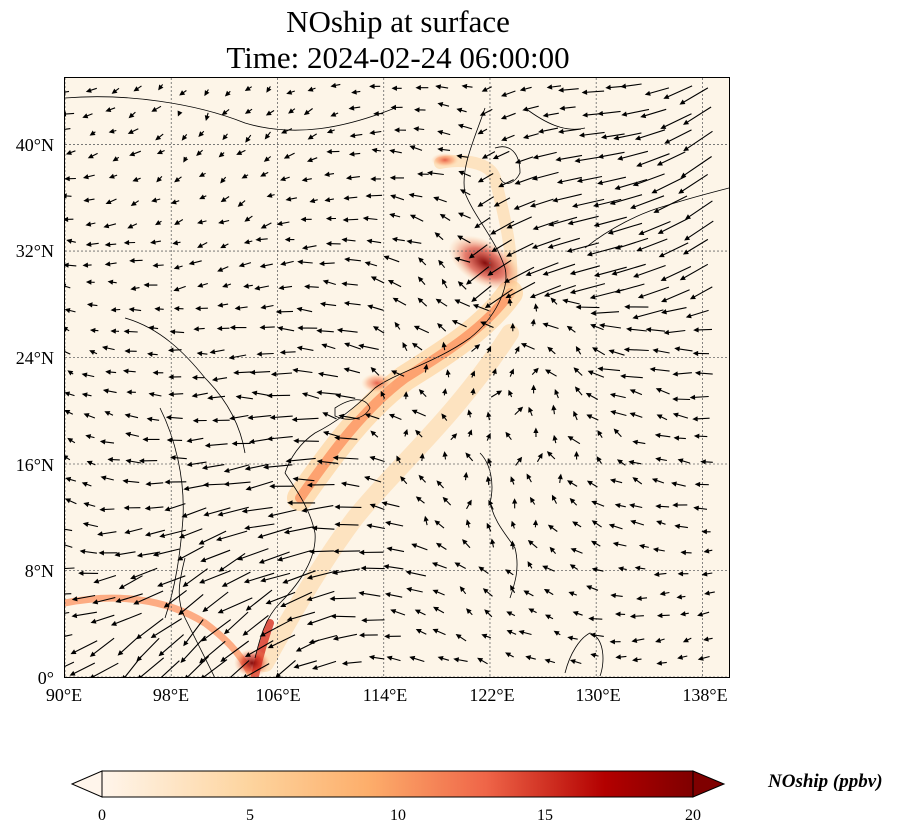 The image size is (904, 836). Describe the element at coordinates (86, 784) in the screenshot. I see `colorbar-extend-min` at that location.